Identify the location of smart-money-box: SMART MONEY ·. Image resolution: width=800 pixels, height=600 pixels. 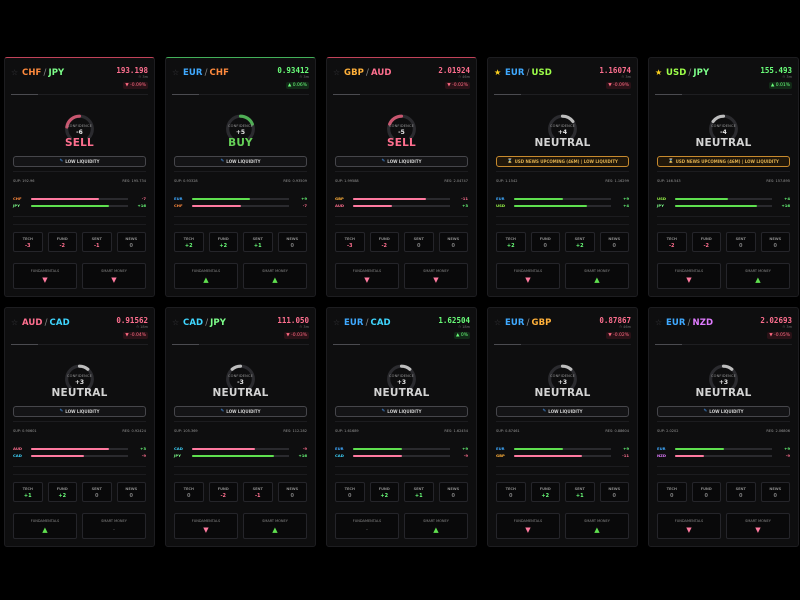
(114, 526).